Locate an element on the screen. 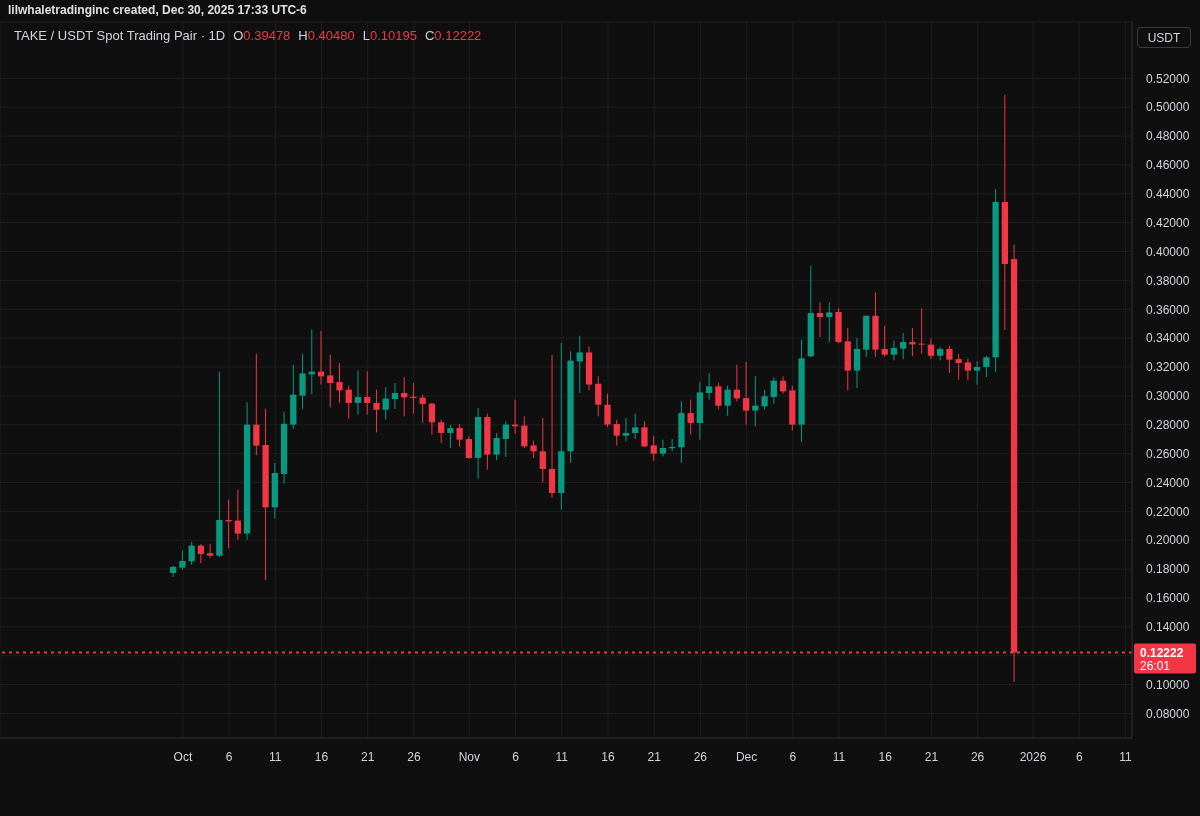 Image resolution: width=1200 pixels, height=816 pixels. y-tick-label: 0.26000 is located at coordinates (1168, 453).